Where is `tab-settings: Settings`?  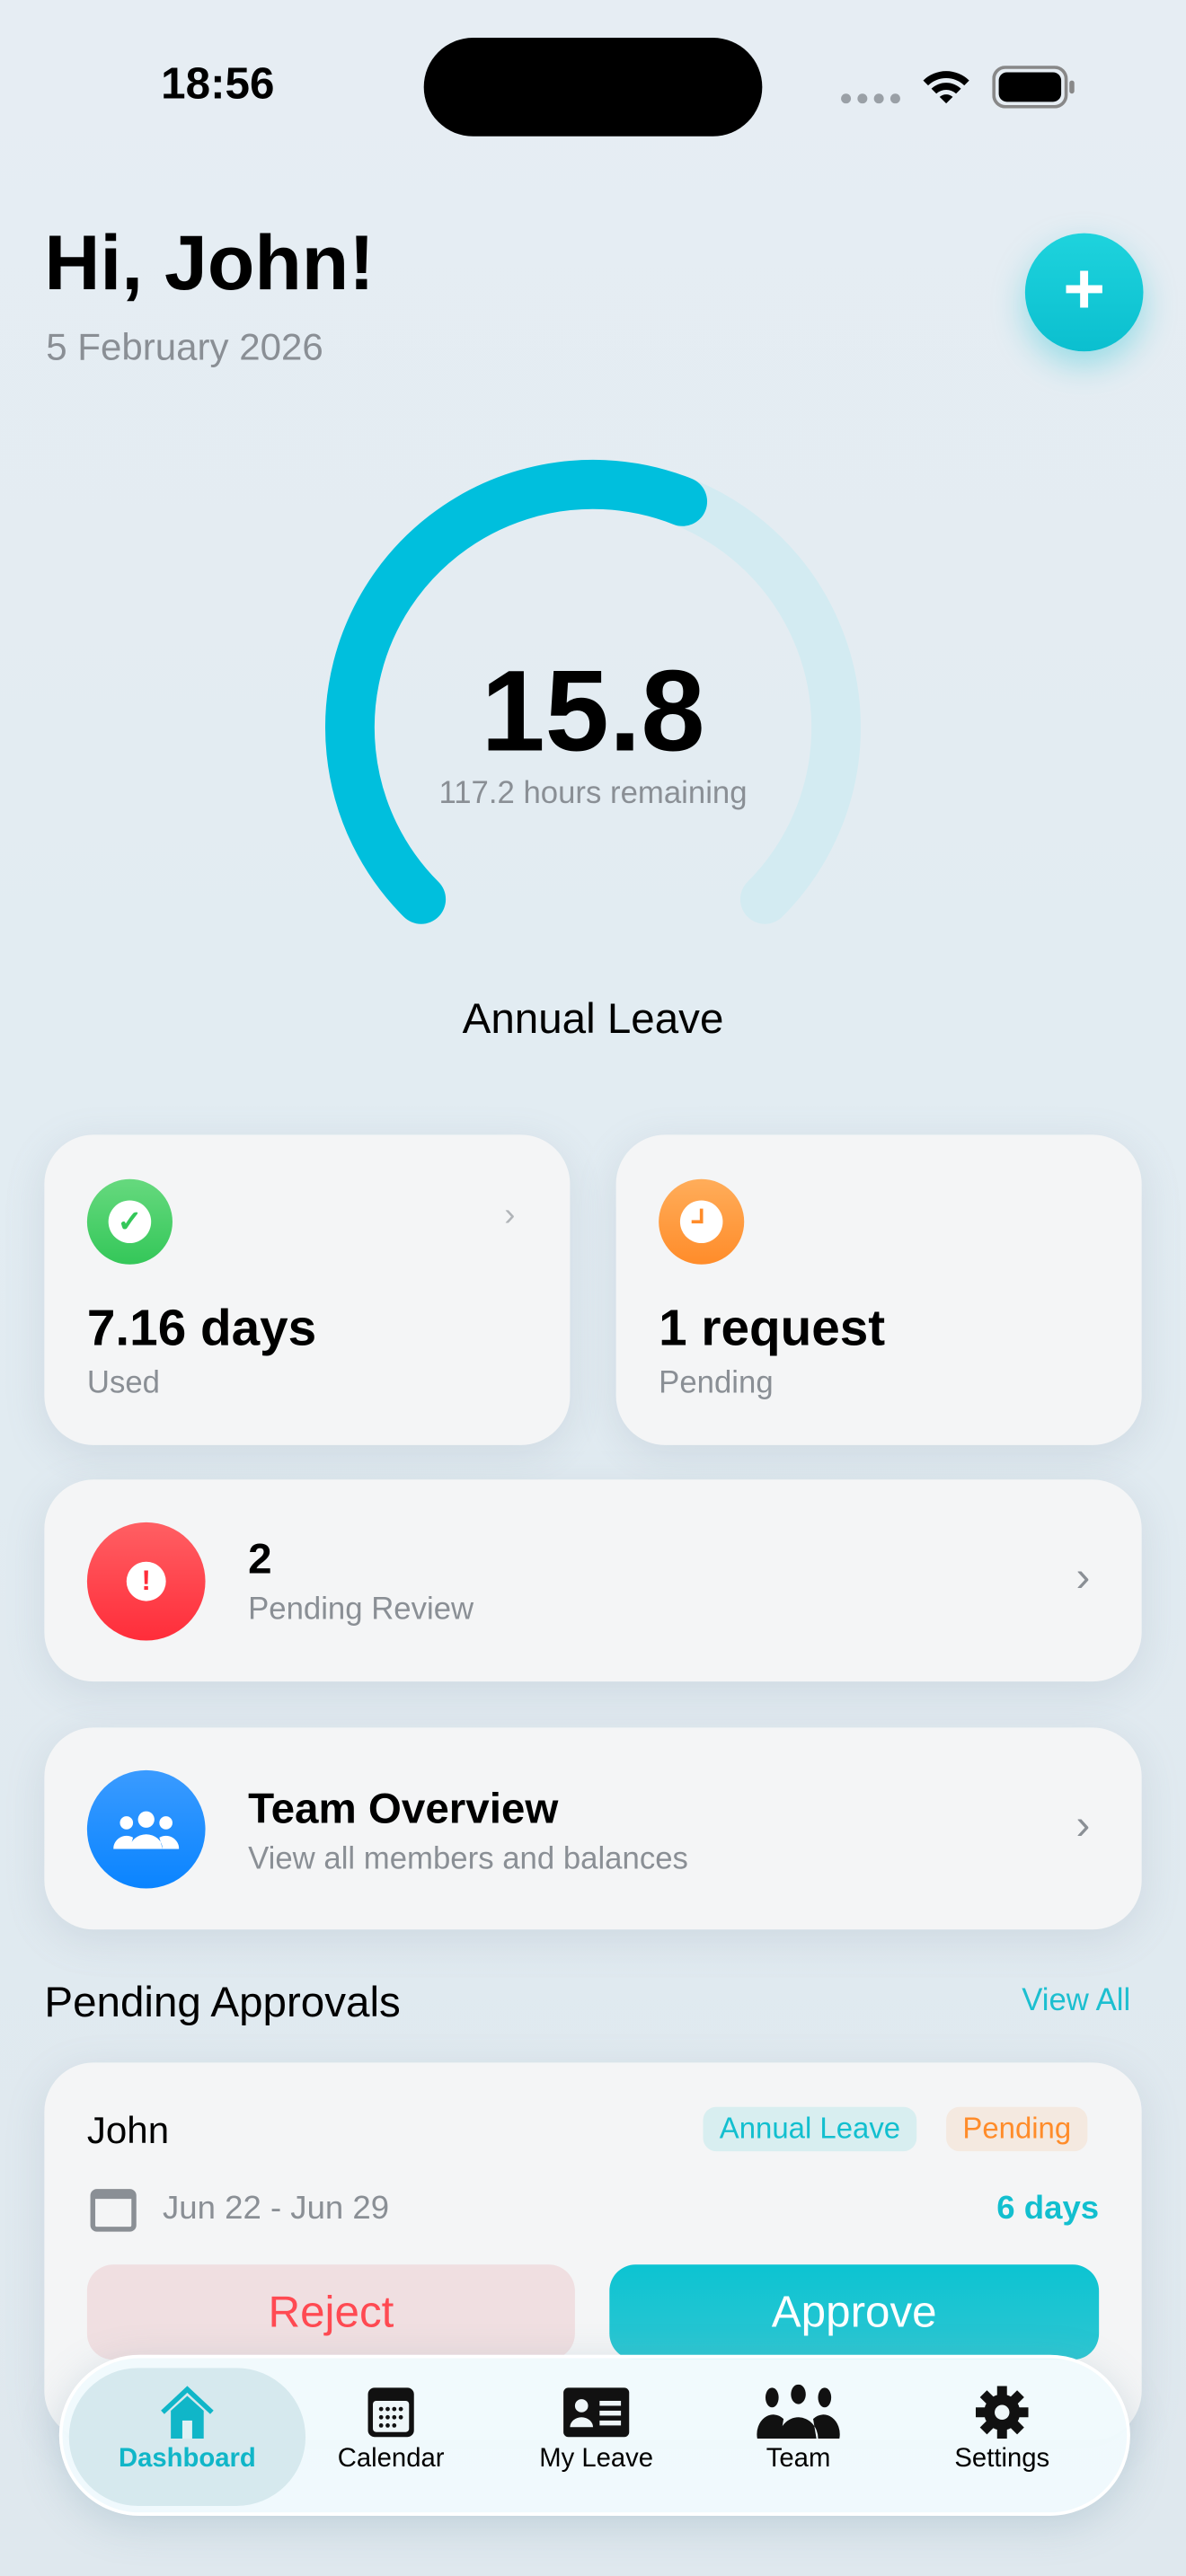
tab-settings: Settings is located at coordinates (1001, 2437).